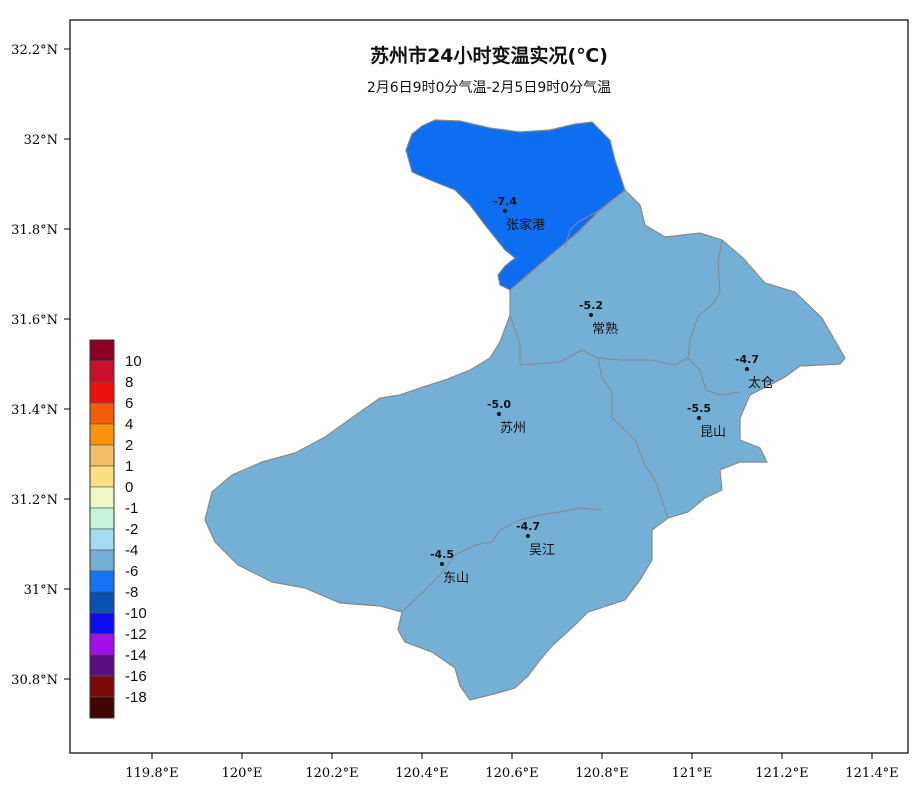  I want to click on map-subtitle: 2月6日9时0分气温-2月5日9时0分气温, so click(489, 88).